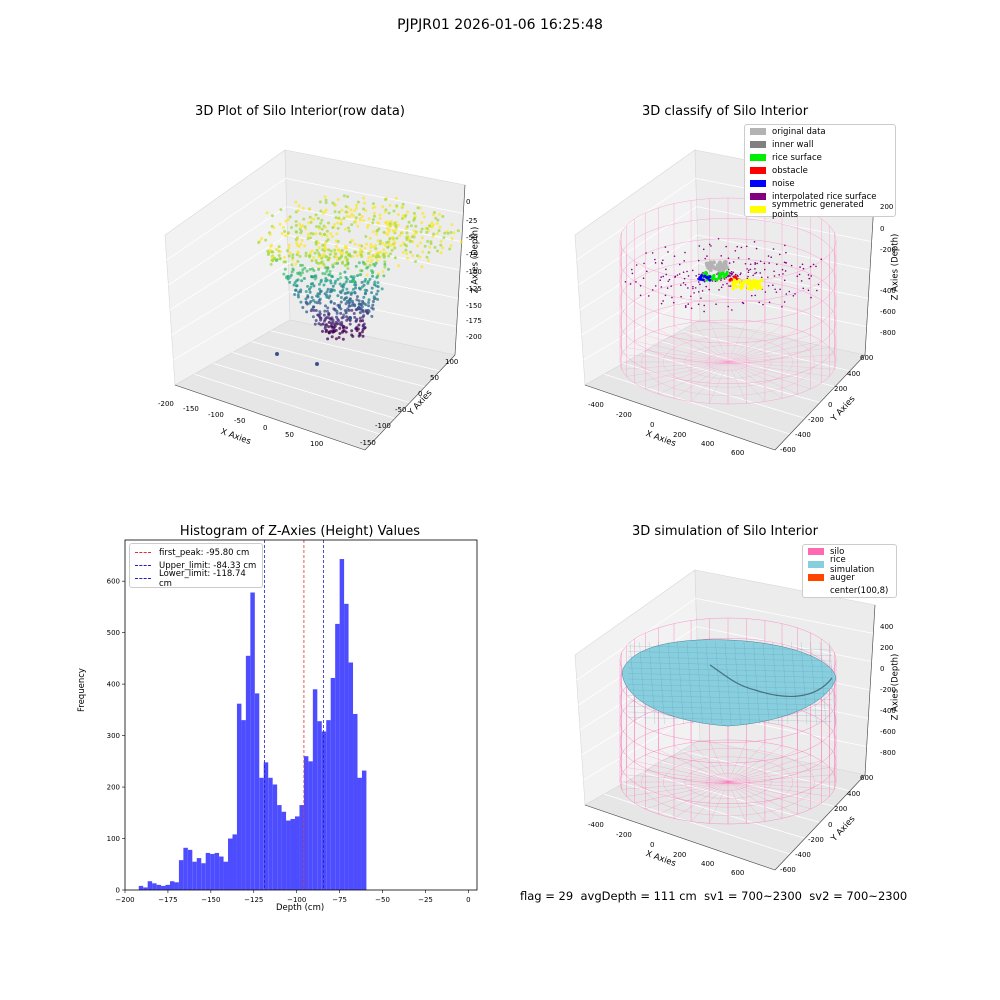 This screenshot has height=1000, width=1000. Describe the element at coordinates (888, 732) in the screenshot. I see `p4-ztick: -600` at that location.